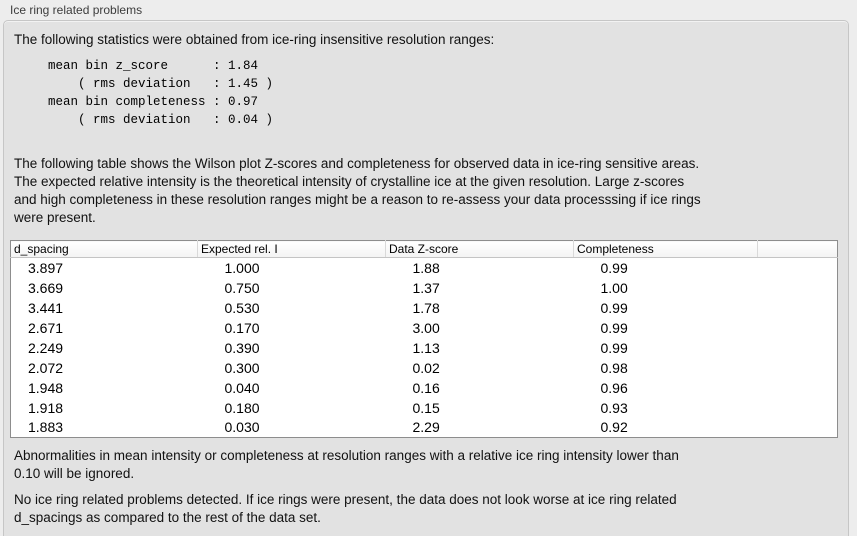 The height and width of the screenshot is (536, 857). Describe the element at coordinates (291, 249) in the screenshot. I see `column-header-expected-rel-i: Expected rel. I` at that location.